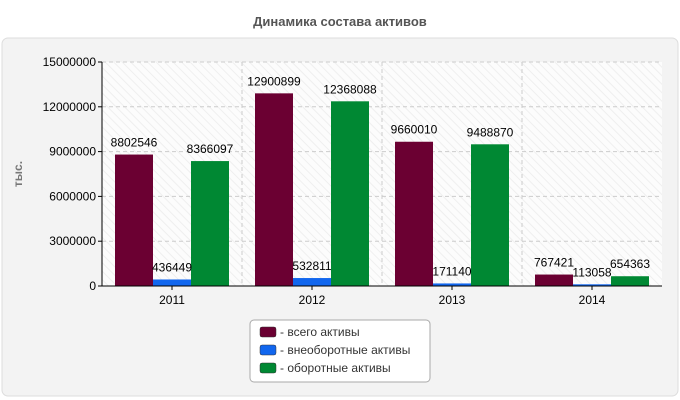 Image resolution: width=680 pixels, height=400 pixels. What do you see at coordinates (414, 130) in the screenshot?
I see `data-label: 9660010` at bounding box center [414, 130].